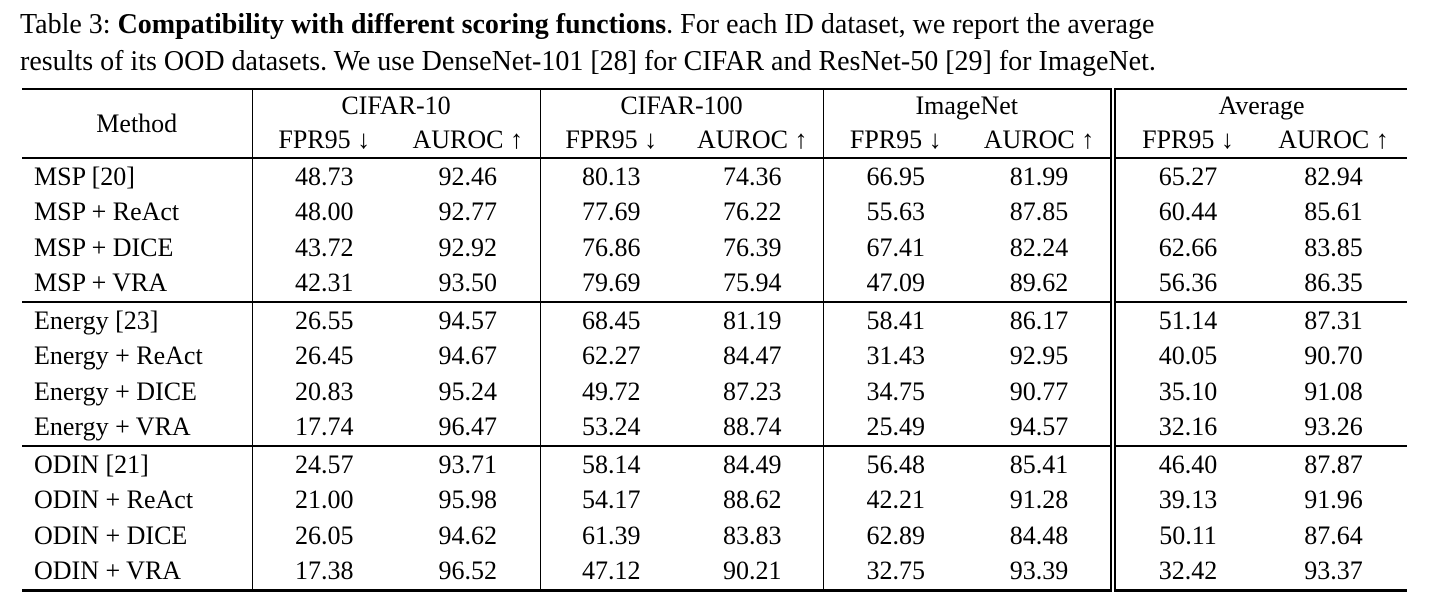  Describe the element at coordinates (1039, 571) in the screenshot. I see `value-cell: 93.39` at that location.